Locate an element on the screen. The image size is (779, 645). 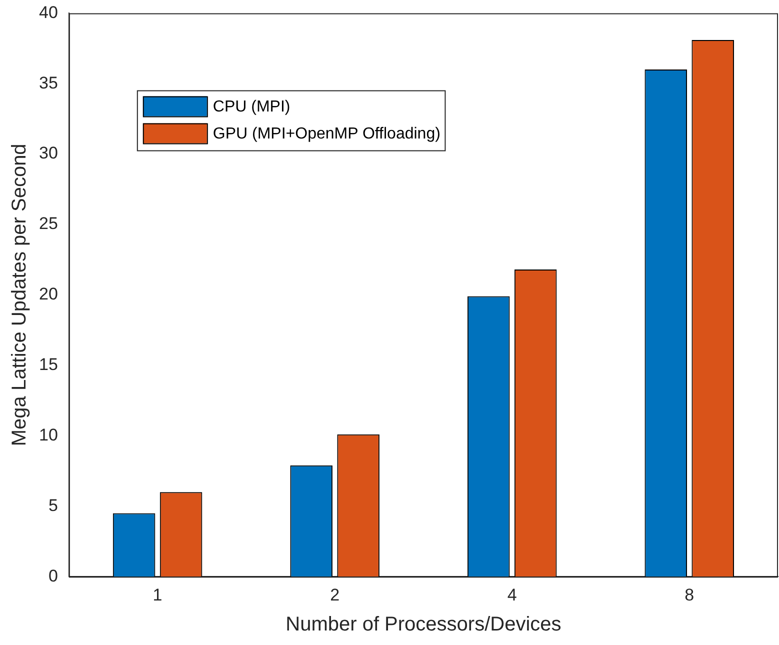
y-tick-label: 0 is located at coordinates (53, 576).